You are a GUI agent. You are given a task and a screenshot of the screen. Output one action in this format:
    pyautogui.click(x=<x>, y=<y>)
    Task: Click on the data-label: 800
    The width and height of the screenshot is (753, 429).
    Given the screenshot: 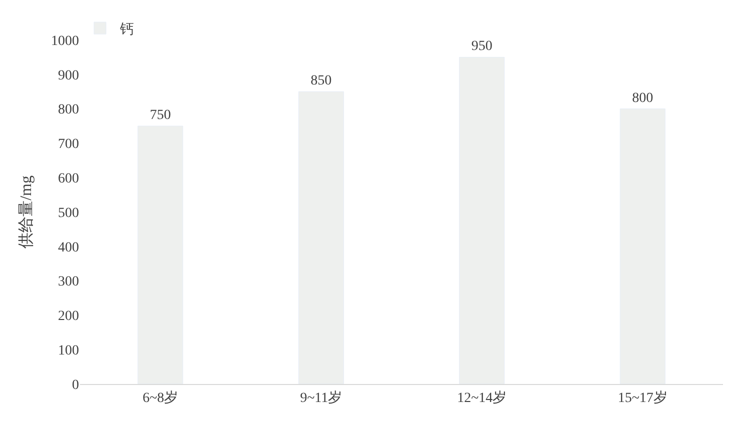 What is the action you would take?
    pyautogui.click(x=643, y=98)
    